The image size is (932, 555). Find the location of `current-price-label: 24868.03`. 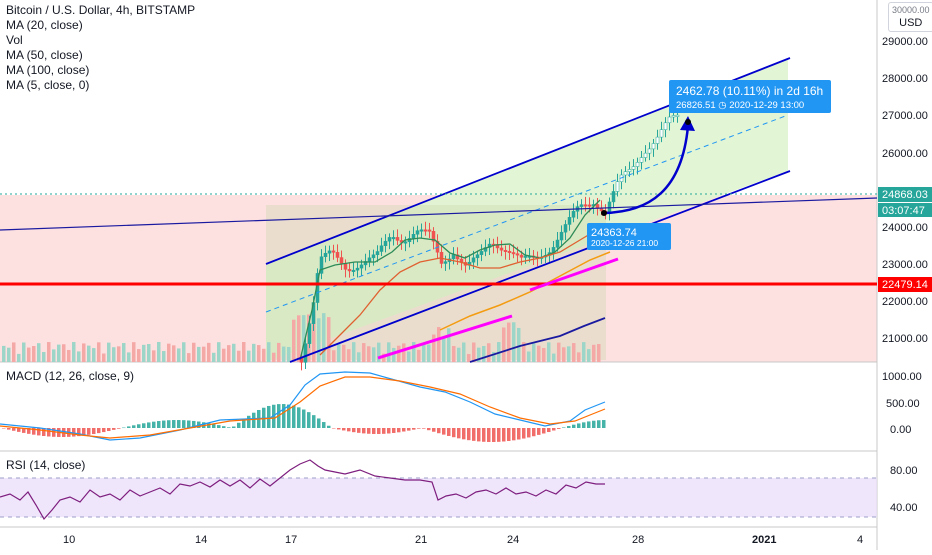

current-price-label: 24868.03 is located at coordinates (905, 195).